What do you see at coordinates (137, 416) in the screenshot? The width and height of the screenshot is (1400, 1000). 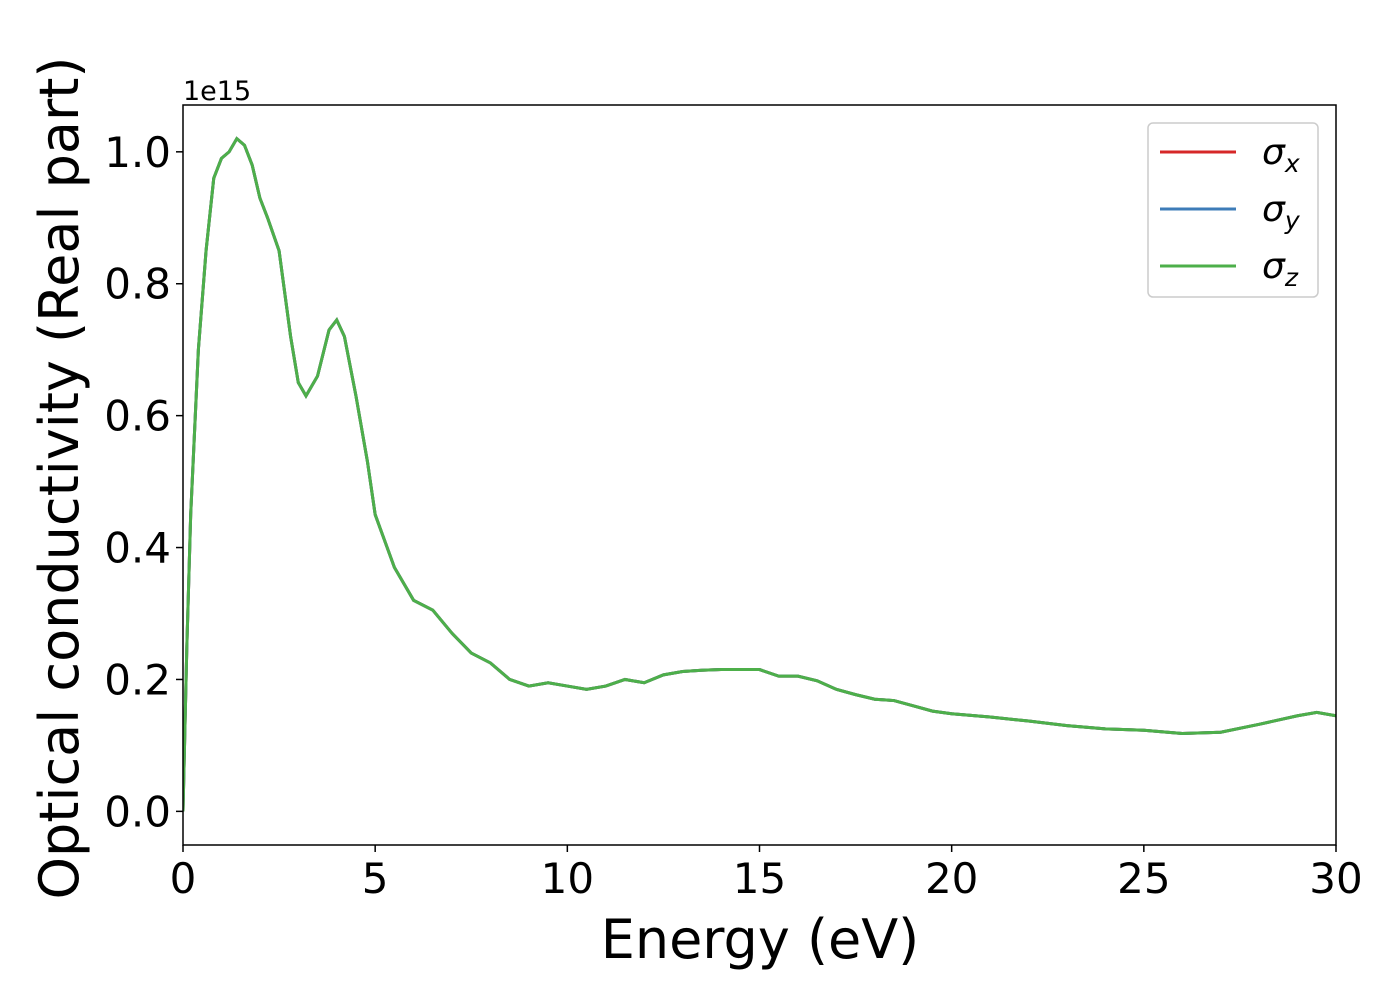 I see `y-tick-label: 0.6` at bounding box center [137, 416].